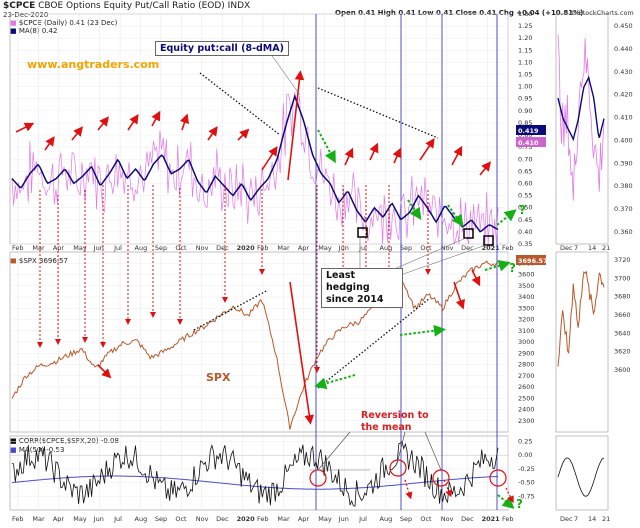  What do you see at coordinates (525, 441) in the screenshot?
I see `y-tick-label: 0.25` at bounding box center [525, 441].